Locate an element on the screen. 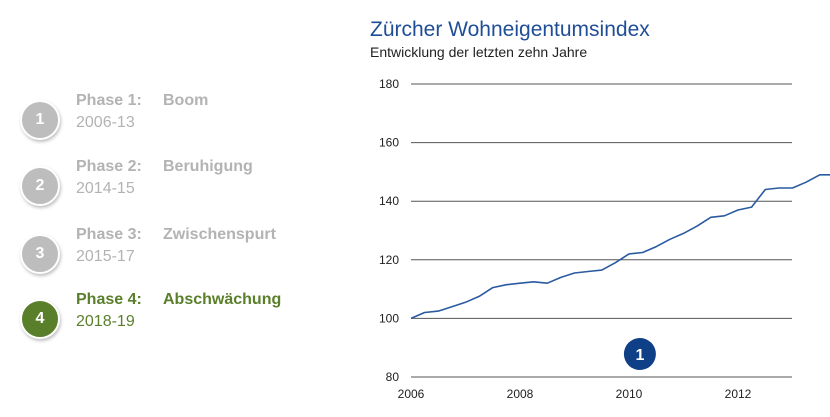 Image resolution: width=830 pixels, height=417 pixels. y-tick-label: 80 is located at coordinates (393, 377).